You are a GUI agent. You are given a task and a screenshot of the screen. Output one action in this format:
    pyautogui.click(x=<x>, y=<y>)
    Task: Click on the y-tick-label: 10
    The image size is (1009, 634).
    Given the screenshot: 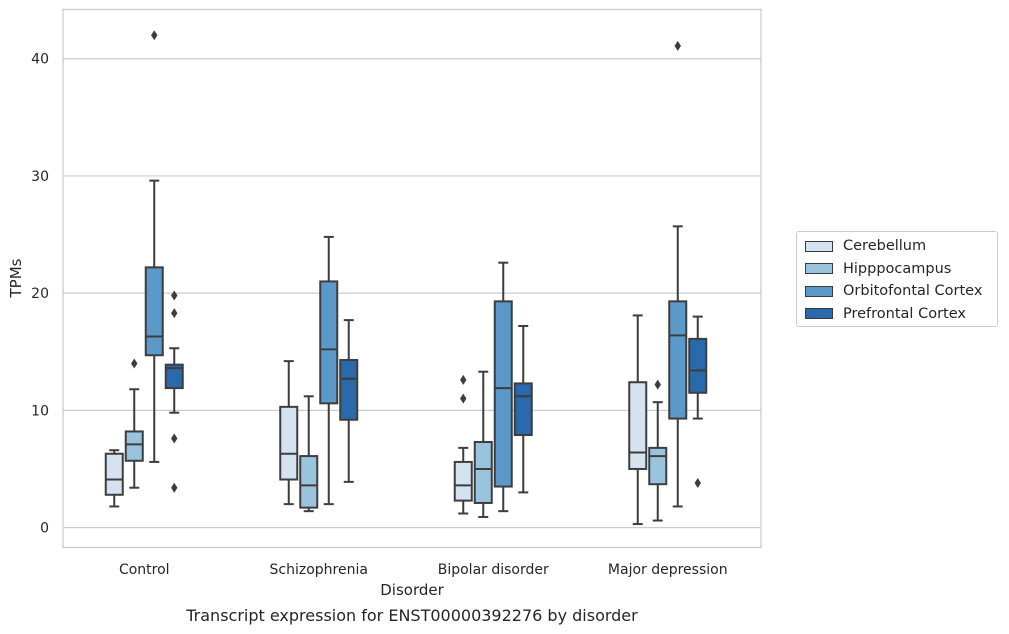 What is the action you would take?
    pyautogui.click(x=40, y=411)
    